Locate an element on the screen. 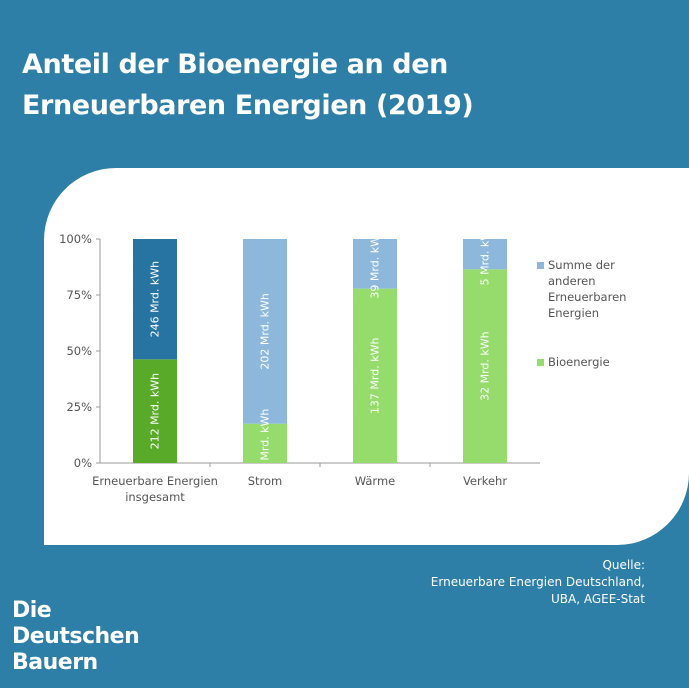  x-category-label: Erneuerbare Energien insgesamt is located at coordinates (155, 489).